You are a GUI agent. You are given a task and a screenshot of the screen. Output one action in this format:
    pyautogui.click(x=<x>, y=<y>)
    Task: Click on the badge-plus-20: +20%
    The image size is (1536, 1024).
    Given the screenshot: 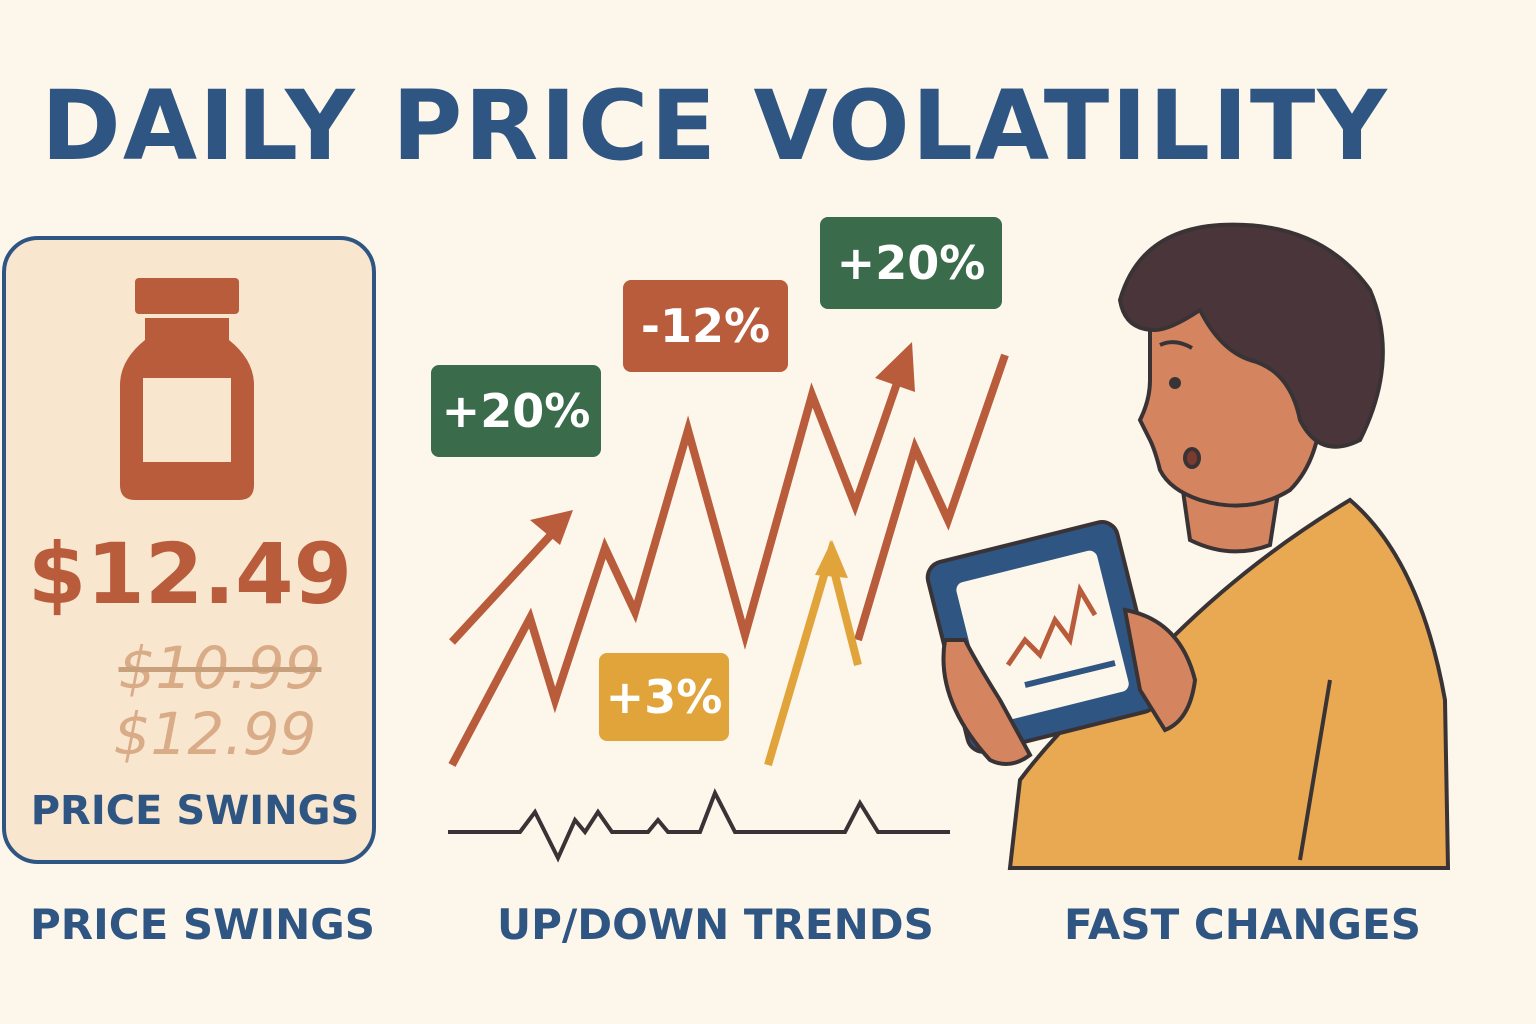 What is the action you would take?
    pyautogui.click(x=516, y=411)
    